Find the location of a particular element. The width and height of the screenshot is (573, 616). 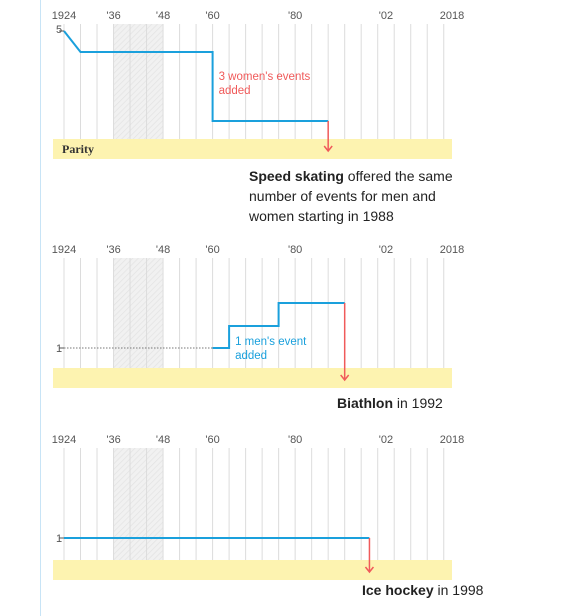

caption-line: number of events for men and is located at coordinates (342, 196).